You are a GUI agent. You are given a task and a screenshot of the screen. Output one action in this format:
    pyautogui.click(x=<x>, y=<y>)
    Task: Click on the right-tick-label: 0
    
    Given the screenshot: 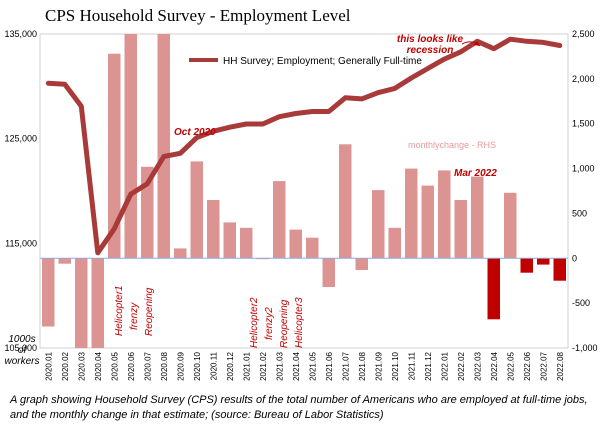 What is the action you would take?
    pyautogui.click(x=574, y=258)
    